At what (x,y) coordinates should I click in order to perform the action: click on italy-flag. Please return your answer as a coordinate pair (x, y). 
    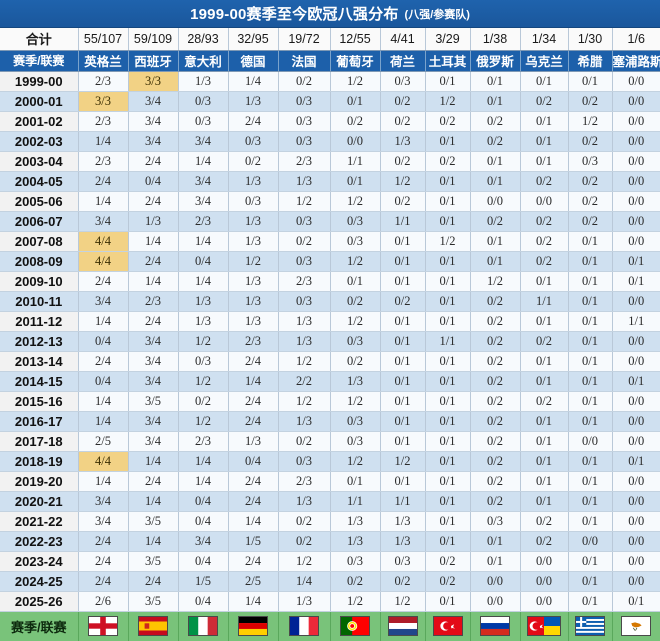
    Looking at the image, I should click on (203, 626).